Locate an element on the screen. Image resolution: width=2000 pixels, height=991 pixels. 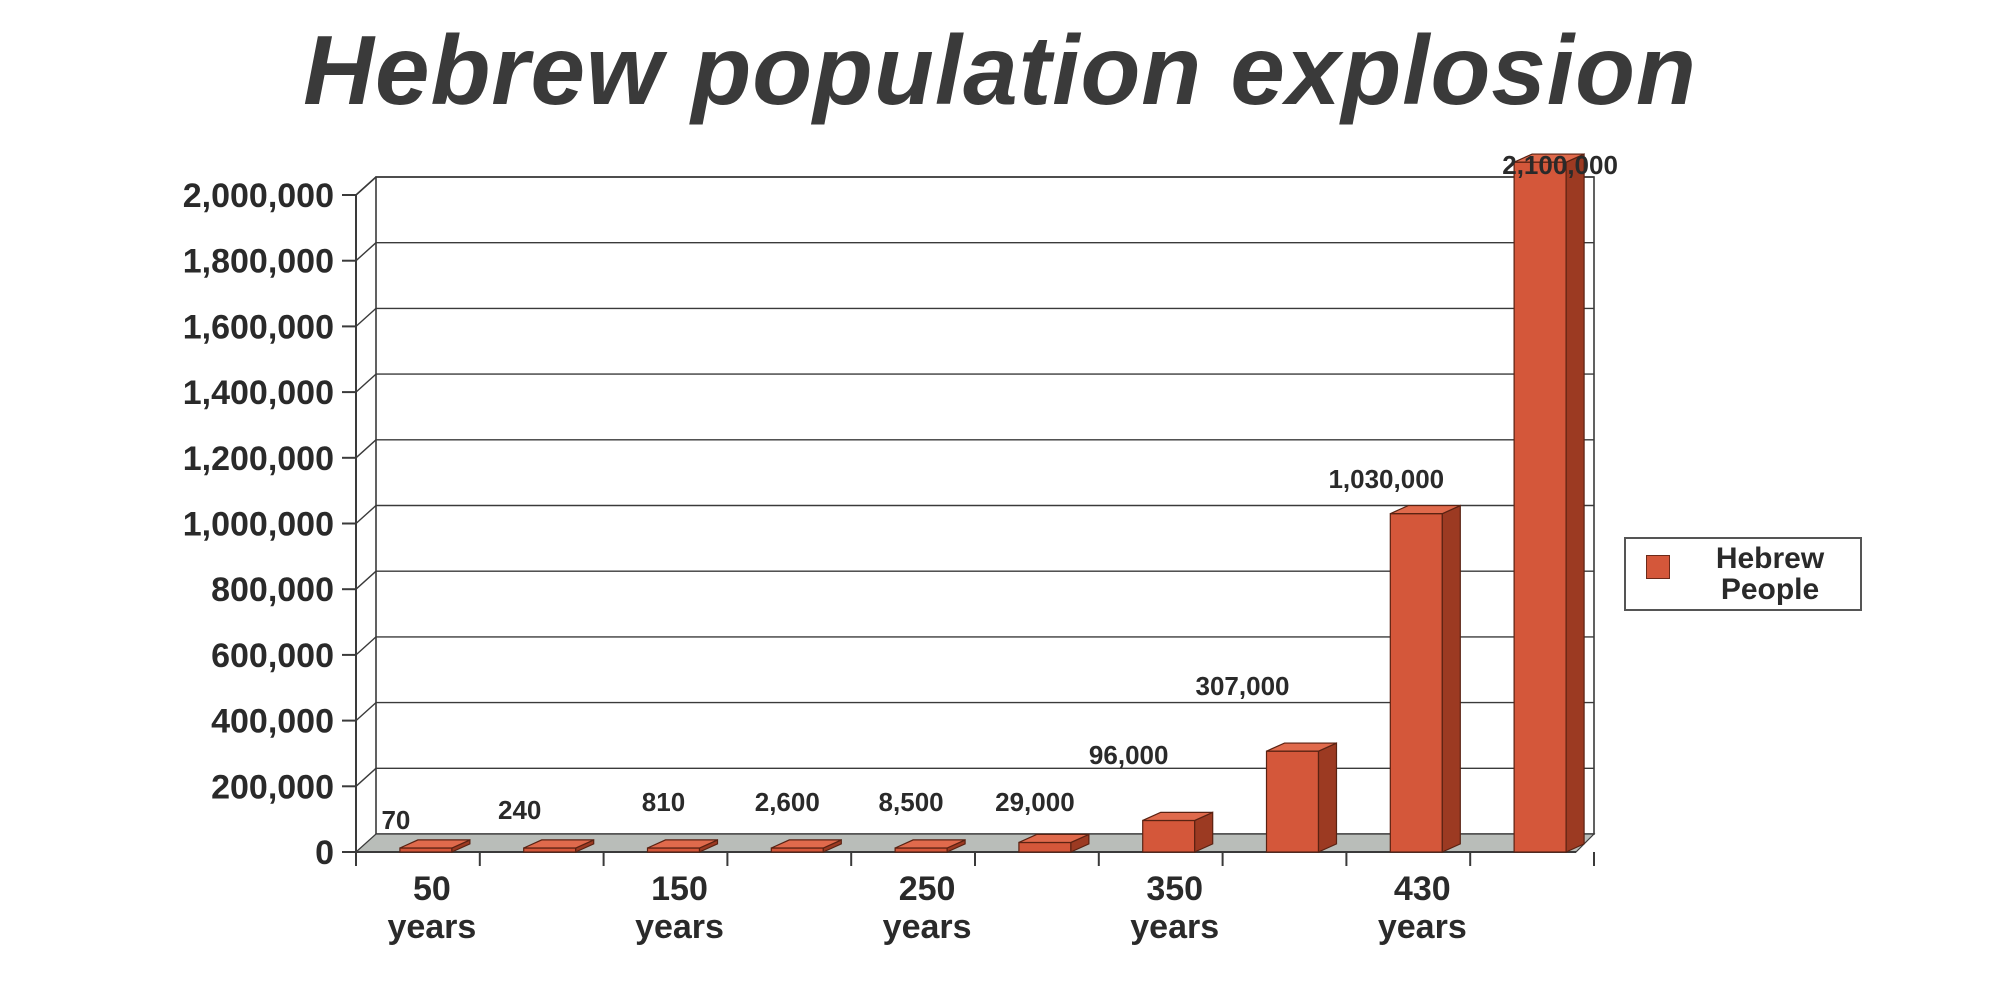
legend: Hebrew People is located at coordinates (1743, 574).